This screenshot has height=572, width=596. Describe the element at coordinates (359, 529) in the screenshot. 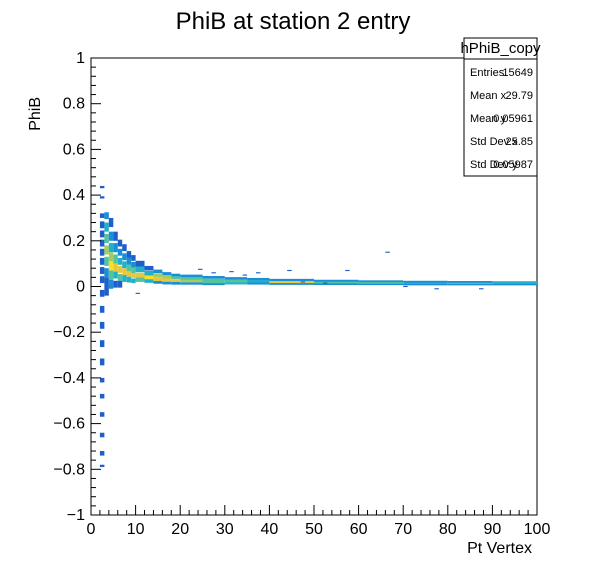

I see `x-tick-label: 60` at that location.